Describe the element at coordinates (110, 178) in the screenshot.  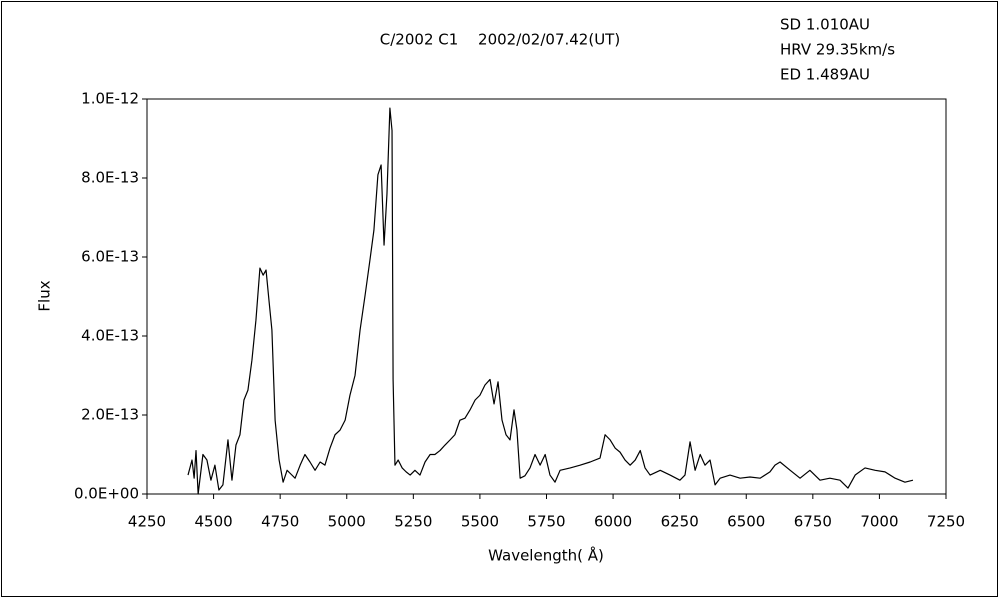
I see `y-tick-label: 8.0E-13` at that location.